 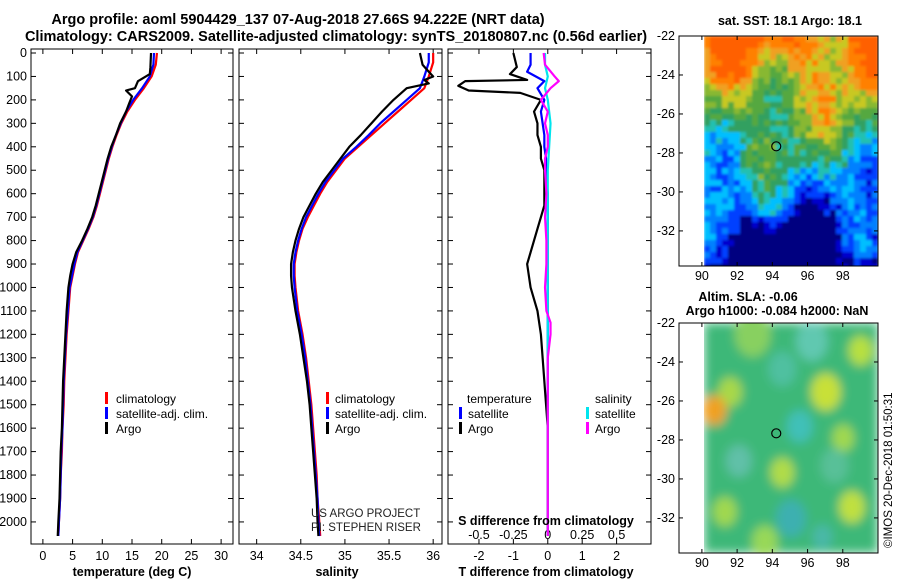 I want to click on x-tick-label: 35.5, so click(x=389, y=556).